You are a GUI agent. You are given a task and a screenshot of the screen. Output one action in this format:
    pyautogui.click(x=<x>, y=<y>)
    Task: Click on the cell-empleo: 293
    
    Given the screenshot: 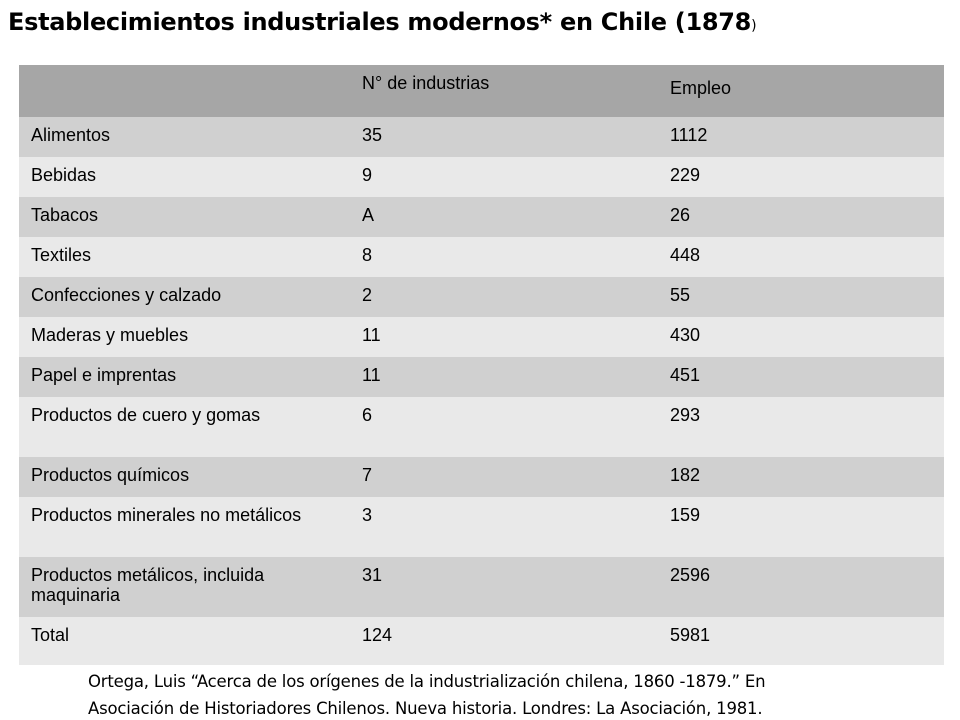 What is the action you would take?
    pyautogui.click(x=805, y=427)
    